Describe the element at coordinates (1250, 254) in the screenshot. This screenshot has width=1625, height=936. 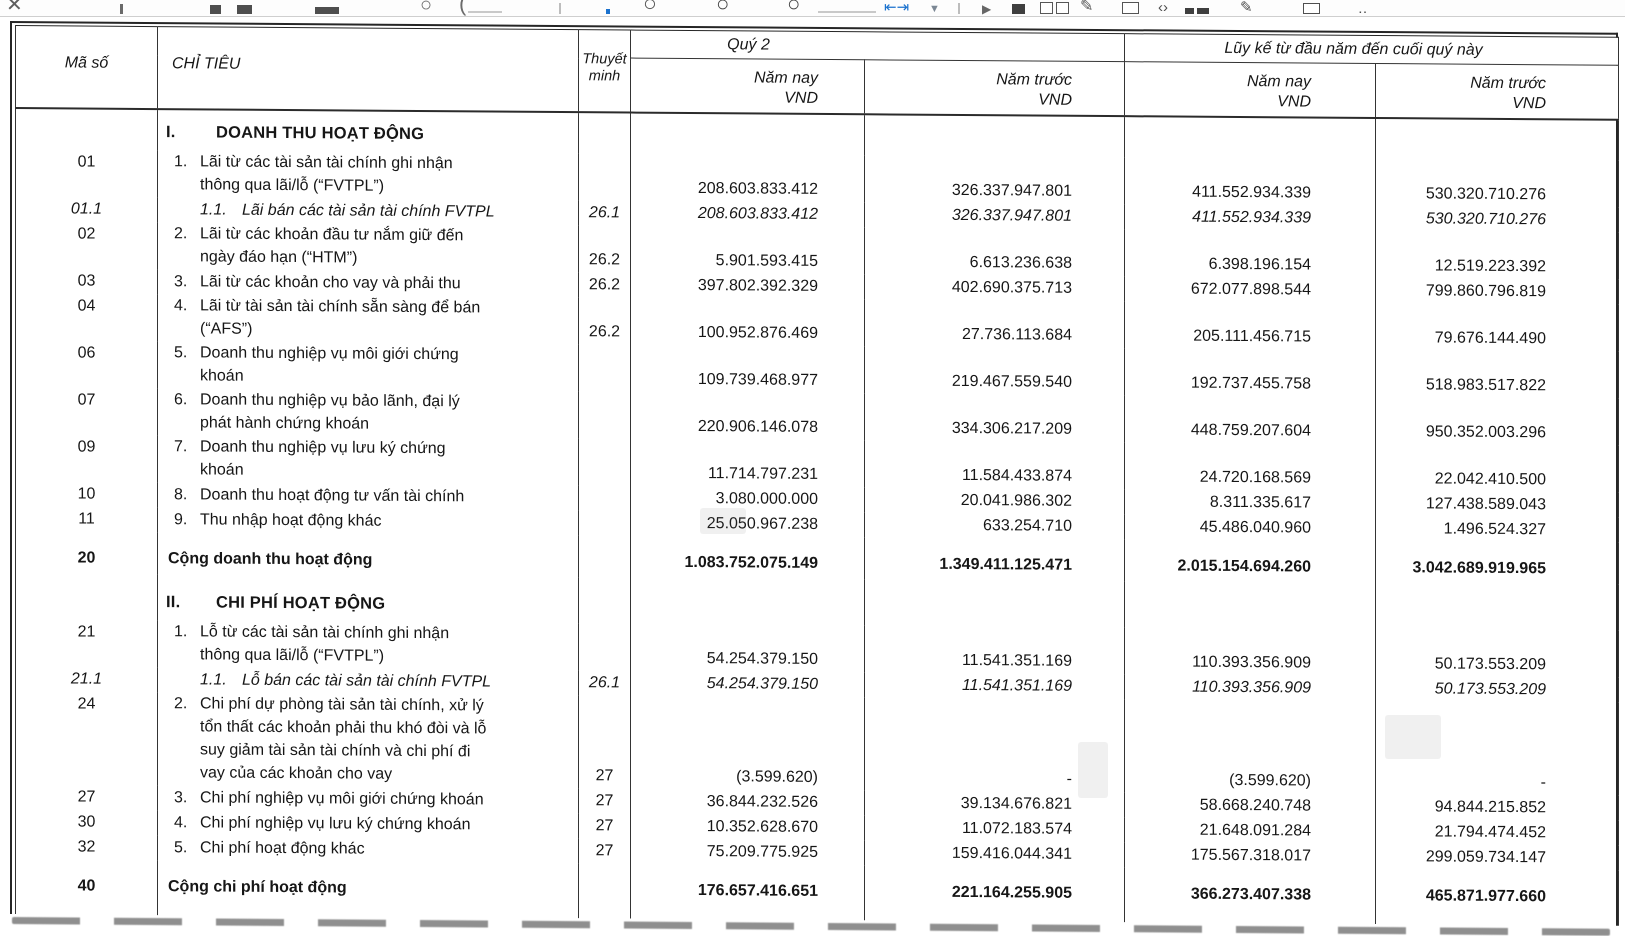
I see `cell-ytd-current-year: 6.398.196.154` at that location.